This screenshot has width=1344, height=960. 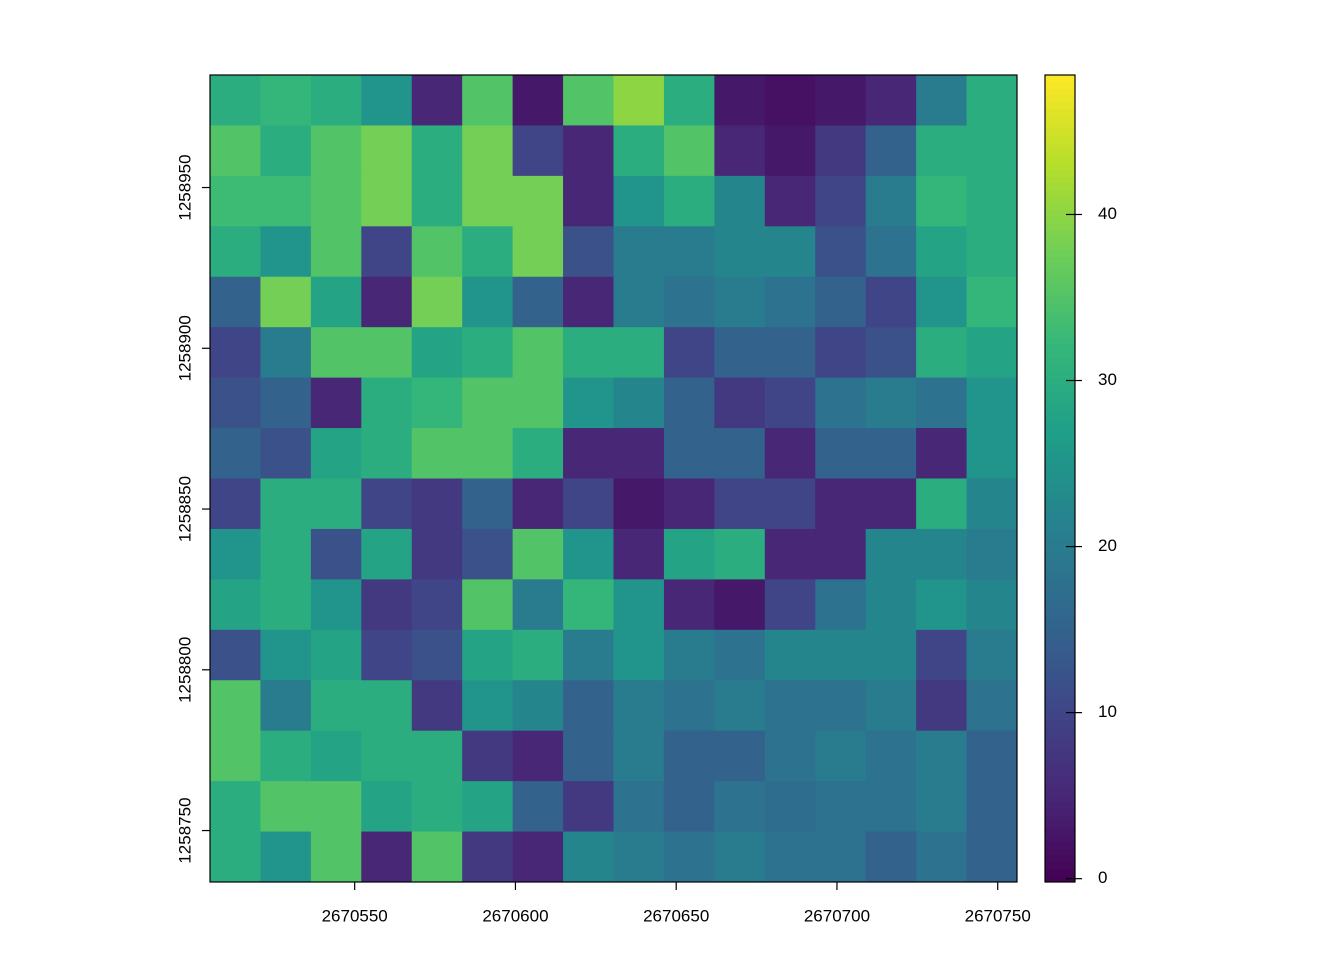 I want to click on x-tick-label: 2670650, so click(x=676, y=915).